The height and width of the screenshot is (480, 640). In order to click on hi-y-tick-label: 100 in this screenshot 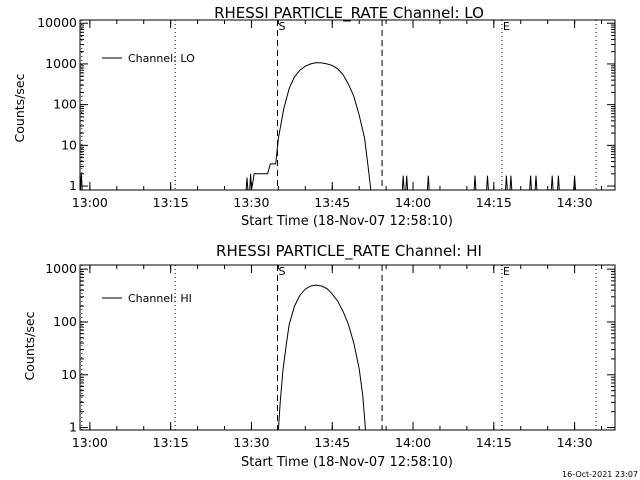, I will do `click(65, 321)`.